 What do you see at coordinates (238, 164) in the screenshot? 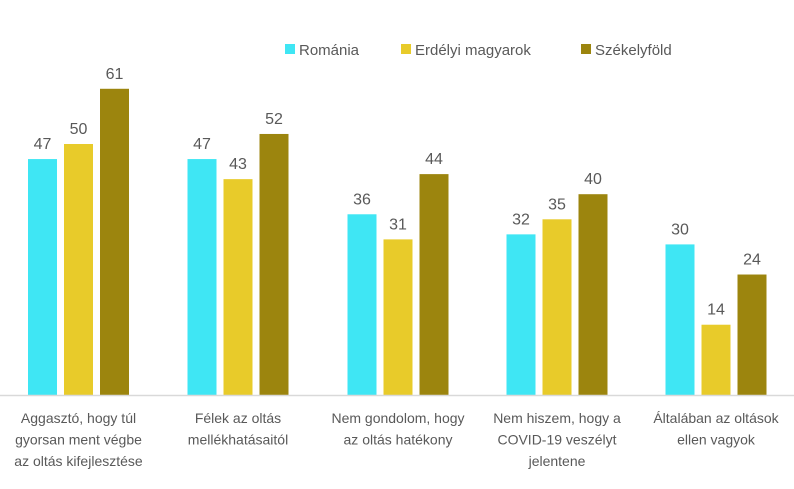
I see `data-label: 43` at bounding box center [238, 164].